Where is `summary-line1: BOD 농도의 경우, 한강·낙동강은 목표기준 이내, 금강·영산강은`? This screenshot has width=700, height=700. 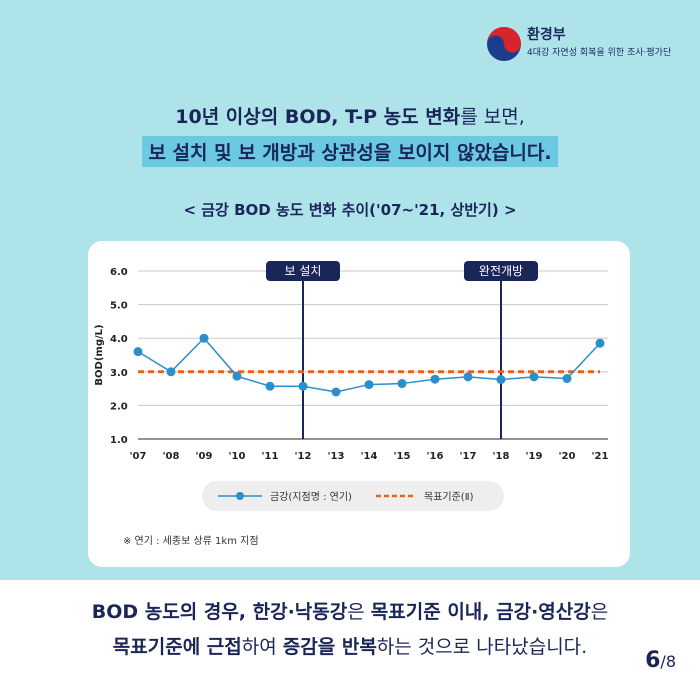
summary-line1: BOD 농도의 경우, 한강·낙동강은 목표기준 이내, 금강·영산강은 is located at coordinates (350, 610).